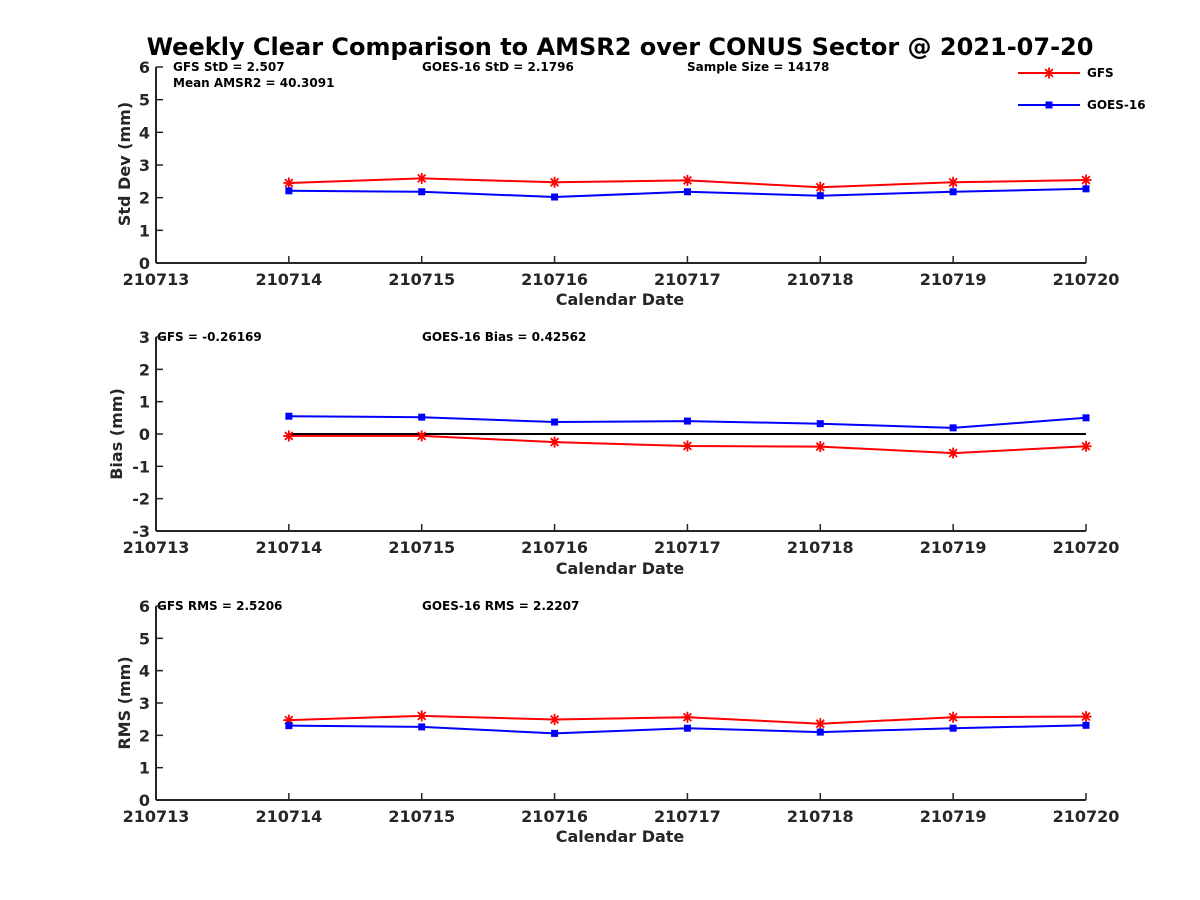 The width and height of the screenshot is (1200, 900). What do you see at coordinates (1116, 105) in the screenshot?
I see `legend-label-goes16: GOES-16` at bounding box center [1116, 105].